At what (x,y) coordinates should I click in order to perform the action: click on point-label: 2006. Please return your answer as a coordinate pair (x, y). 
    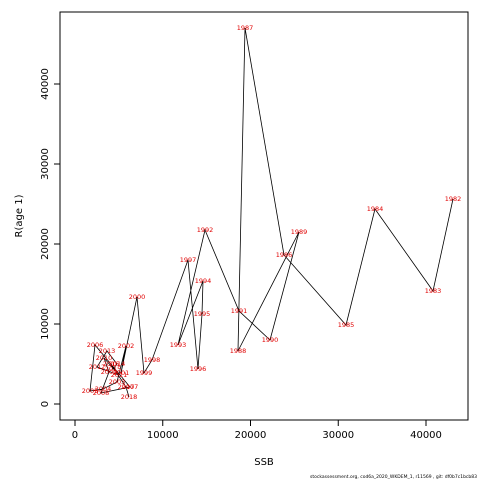
    Looking at the image, I should click on (95, 345).